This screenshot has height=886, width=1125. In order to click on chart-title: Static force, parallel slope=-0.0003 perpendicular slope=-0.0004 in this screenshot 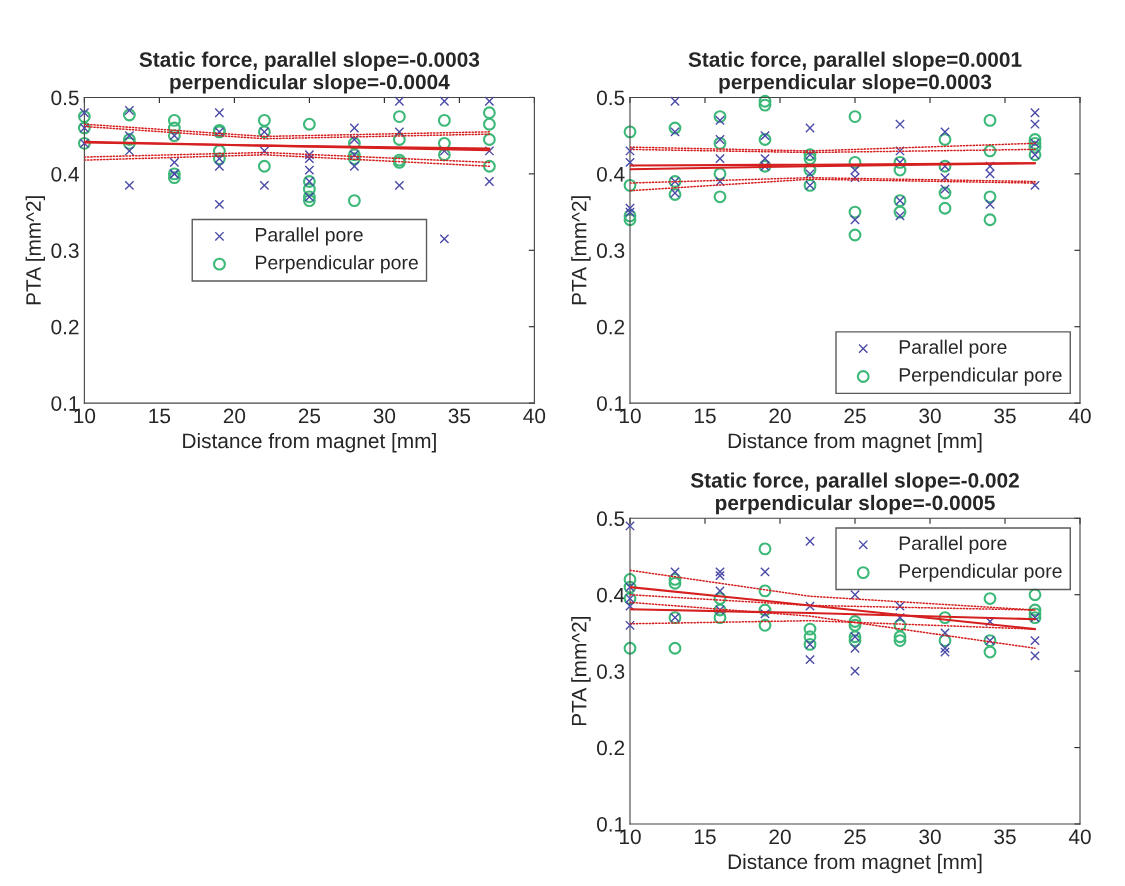, I will do `click(309, 72)`.